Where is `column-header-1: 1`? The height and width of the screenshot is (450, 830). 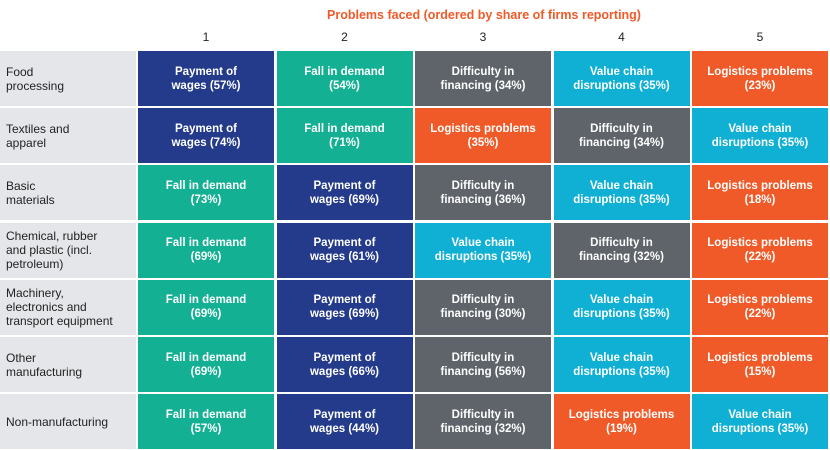 column-header-1: 1 is located at coordinates (206, 37).